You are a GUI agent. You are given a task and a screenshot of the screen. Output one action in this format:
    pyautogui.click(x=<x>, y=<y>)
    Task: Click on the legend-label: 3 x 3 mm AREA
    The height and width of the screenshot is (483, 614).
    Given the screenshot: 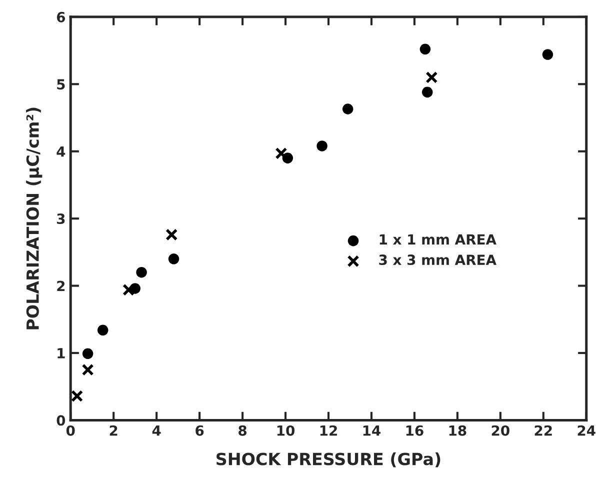 What is the action you would take?
    pyautogui.click(x=437, y=260)
    